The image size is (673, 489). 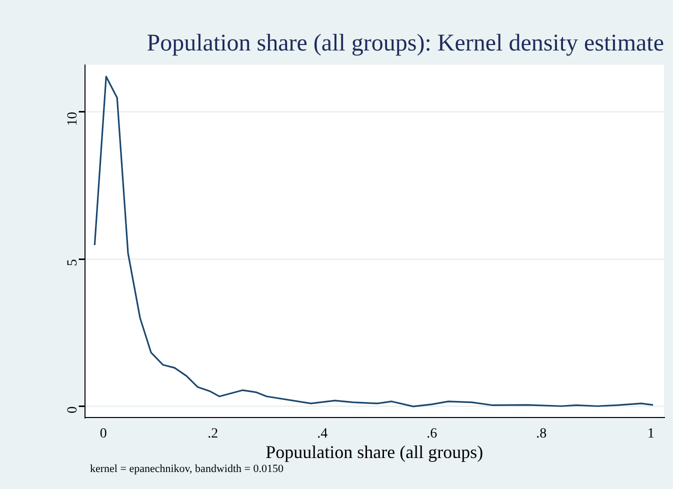 What do you see at coordinates (187, 469) in the screenshot?
I see `text: kernel = epanechnikov, bandwidth = 0.0150` at bounding box center [187, 469].